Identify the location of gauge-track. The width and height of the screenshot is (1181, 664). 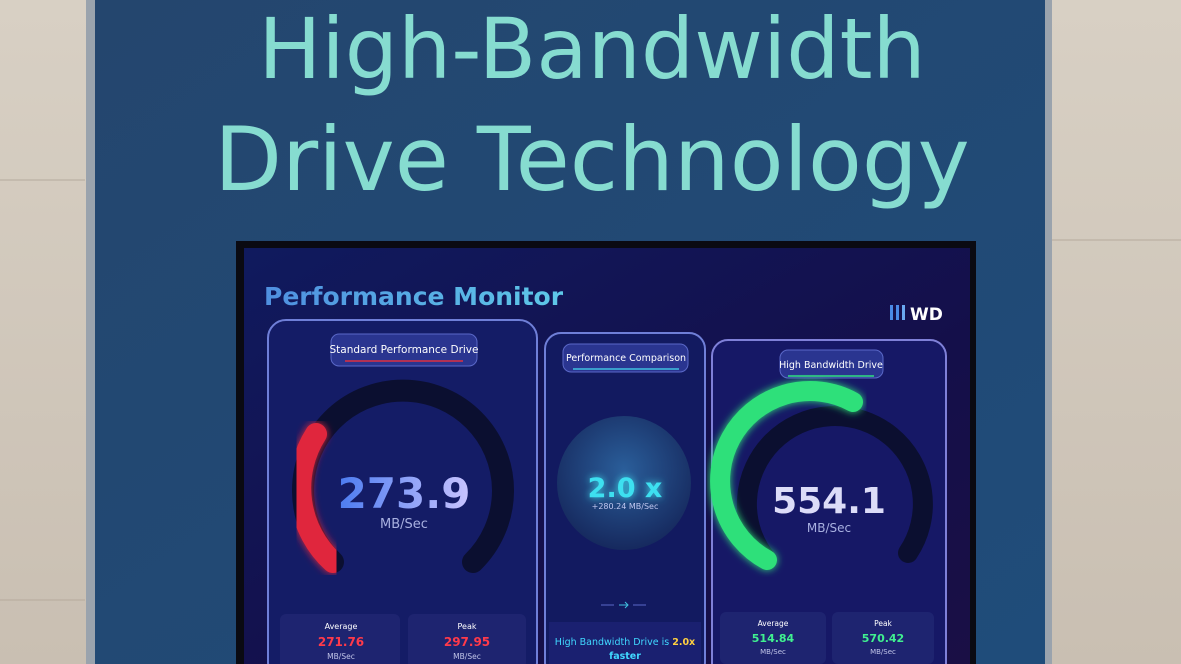
(834, 488).